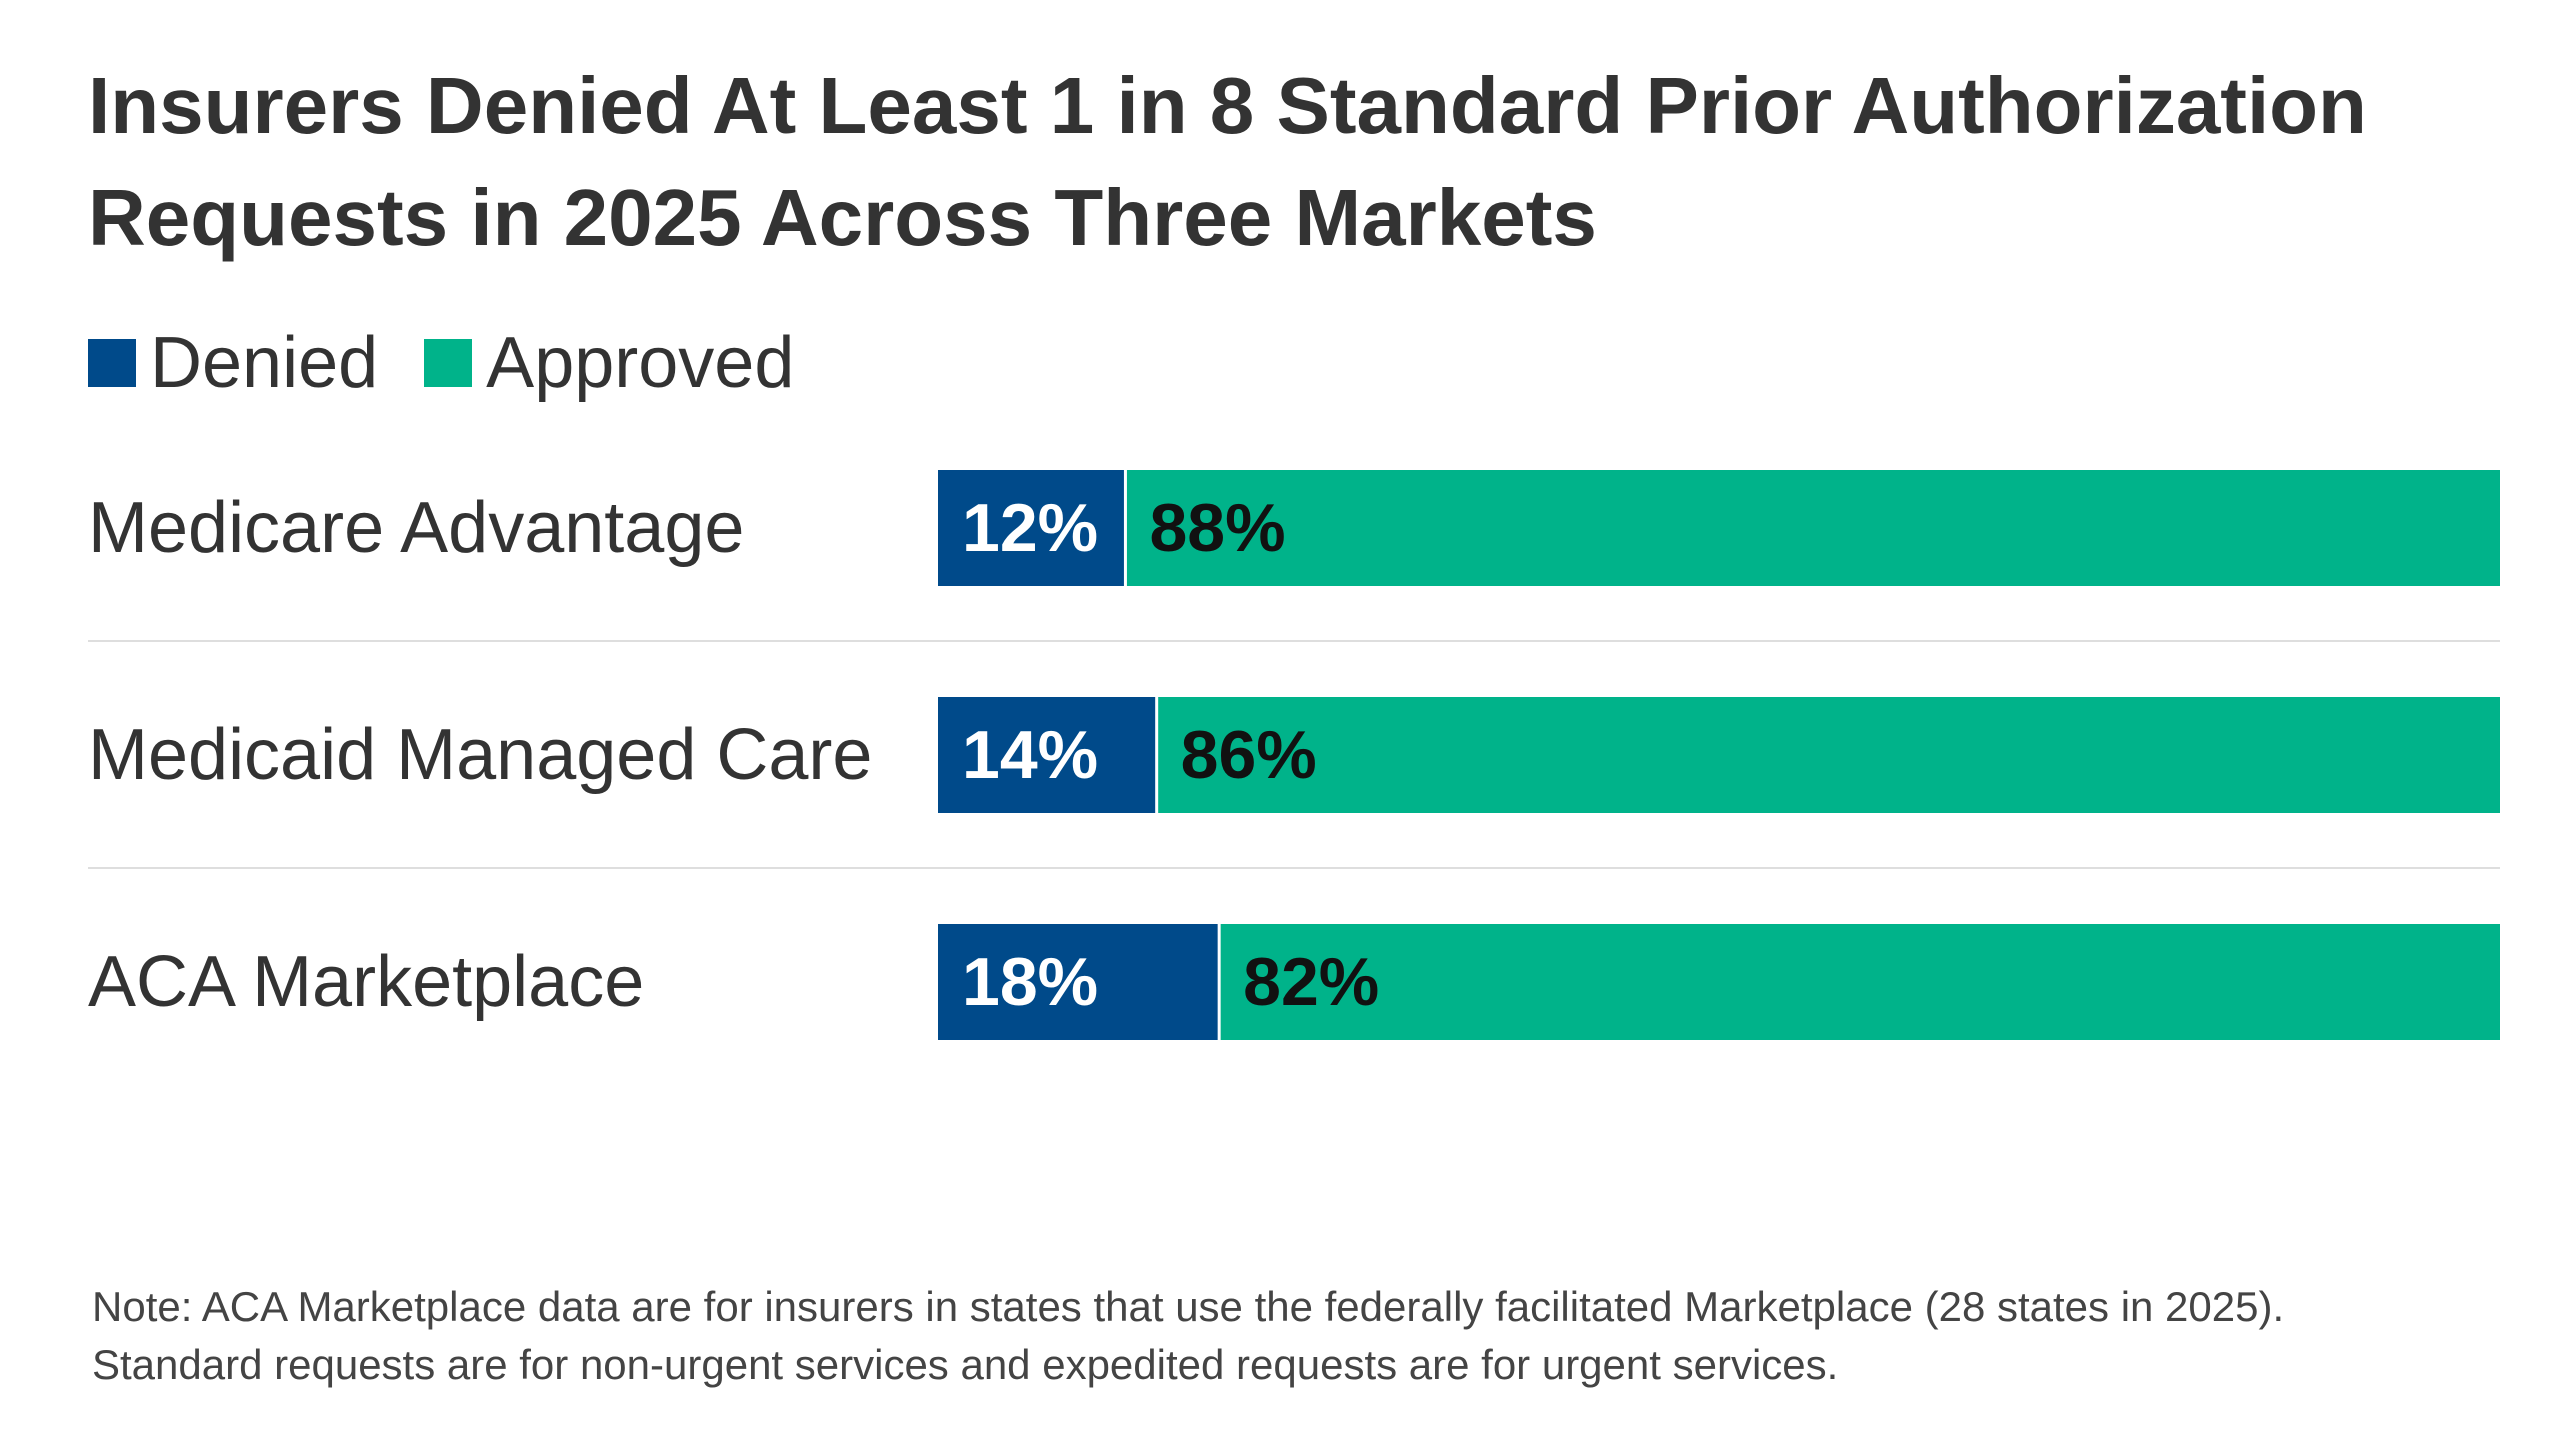 This screenshot has height=1440, width=2560. Describe the element at coordinates (1217, 528) in the screenshot. I see `data-label-approved: 88%` at that location.